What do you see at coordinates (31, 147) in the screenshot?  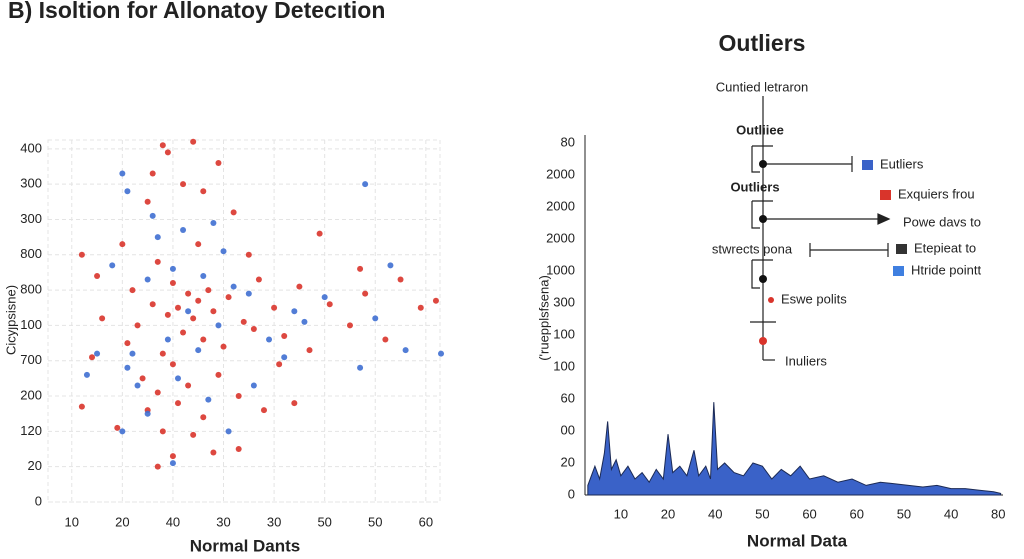 I see `y-tick-label: 400` at bounding box center [31, 147].